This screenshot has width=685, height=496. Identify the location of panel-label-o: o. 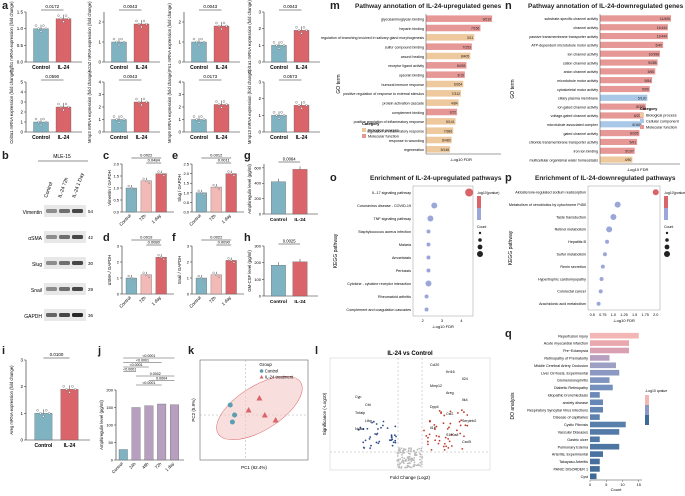
(333, 178).